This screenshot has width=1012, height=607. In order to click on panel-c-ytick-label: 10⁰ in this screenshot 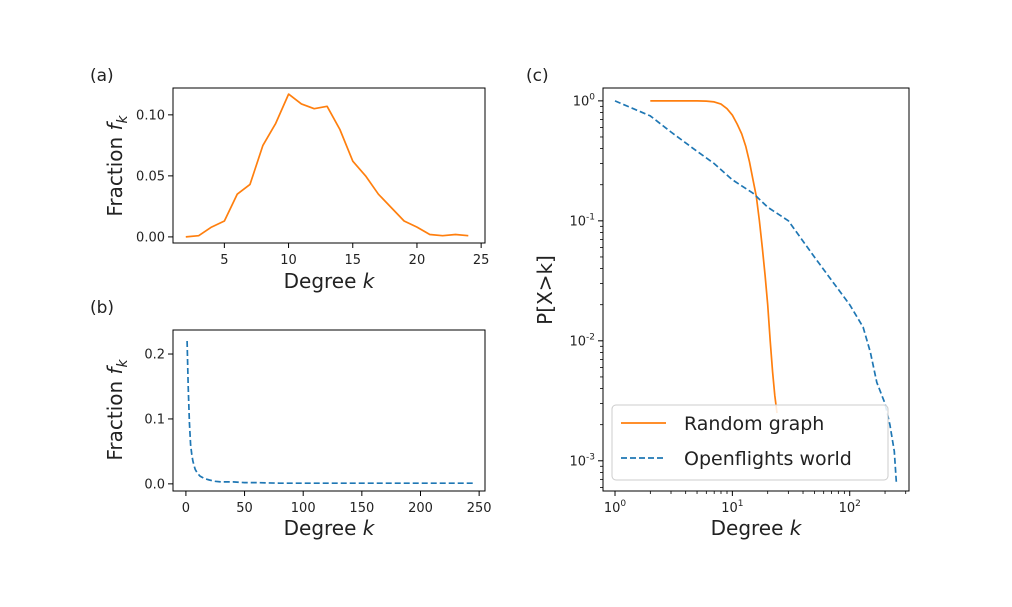, I will do `click(584, 100)`.